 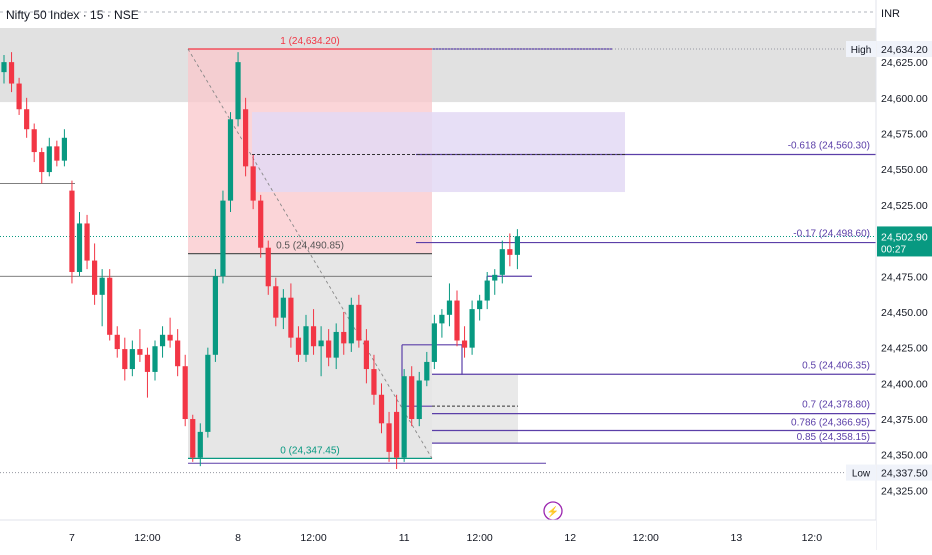 I want to click on y-tick-label: 24,525.00, so click(x=904, y=206).